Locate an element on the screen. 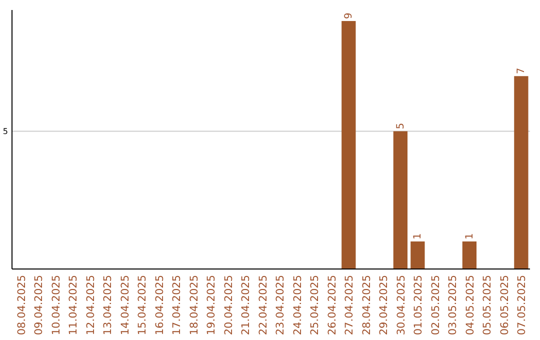  x-tick-label: 09.04.2025 is located at coordinates (39, 305).